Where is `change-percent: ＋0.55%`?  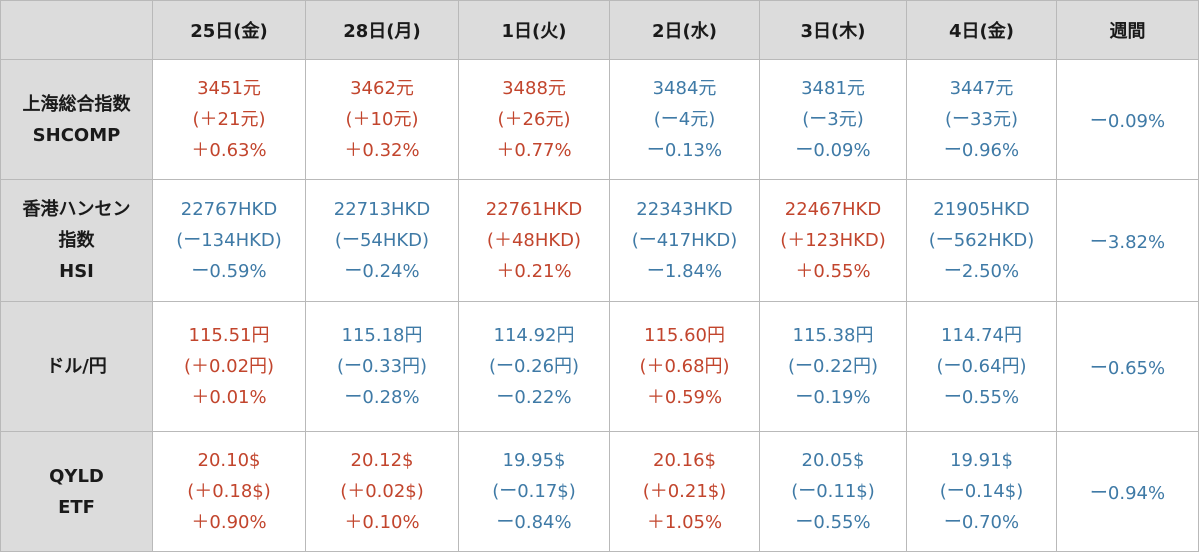 change-percent: ＋0.55% is located at coordinates (833, 271).